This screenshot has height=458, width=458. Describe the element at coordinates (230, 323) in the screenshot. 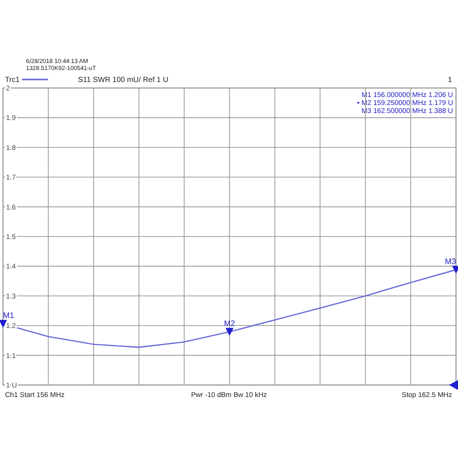

I see `annotation: M2` at that location.